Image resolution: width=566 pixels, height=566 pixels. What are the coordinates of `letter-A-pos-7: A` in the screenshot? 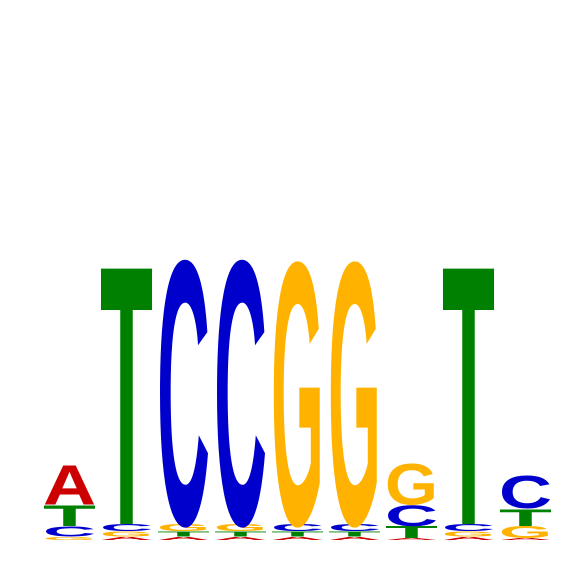 It's located at (411, 539).